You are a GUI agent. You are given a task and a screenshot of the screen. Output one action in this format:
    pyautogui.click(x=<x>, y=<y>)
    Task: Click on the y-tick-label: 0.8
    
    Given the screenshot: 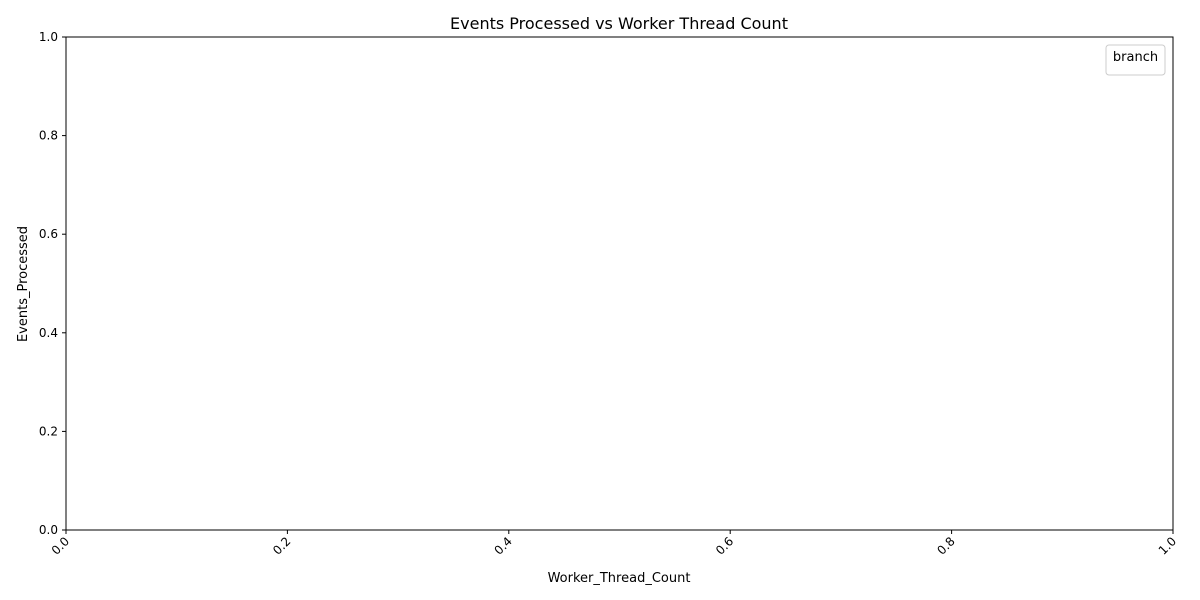 What is the action you would take?
    pyautogui.click(x=48, y=136)
    